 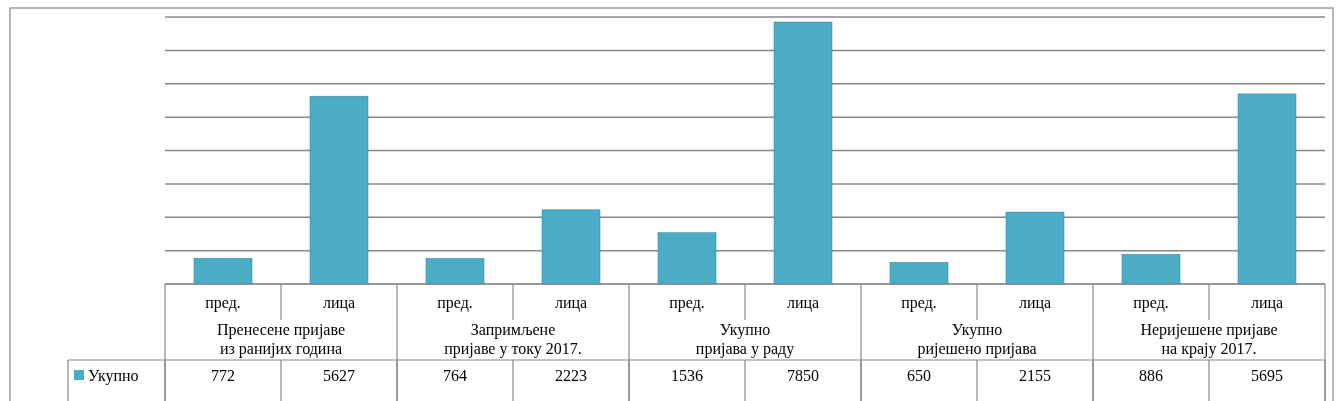 I want to click on data-label: 2223, so click(x=571, y=375).